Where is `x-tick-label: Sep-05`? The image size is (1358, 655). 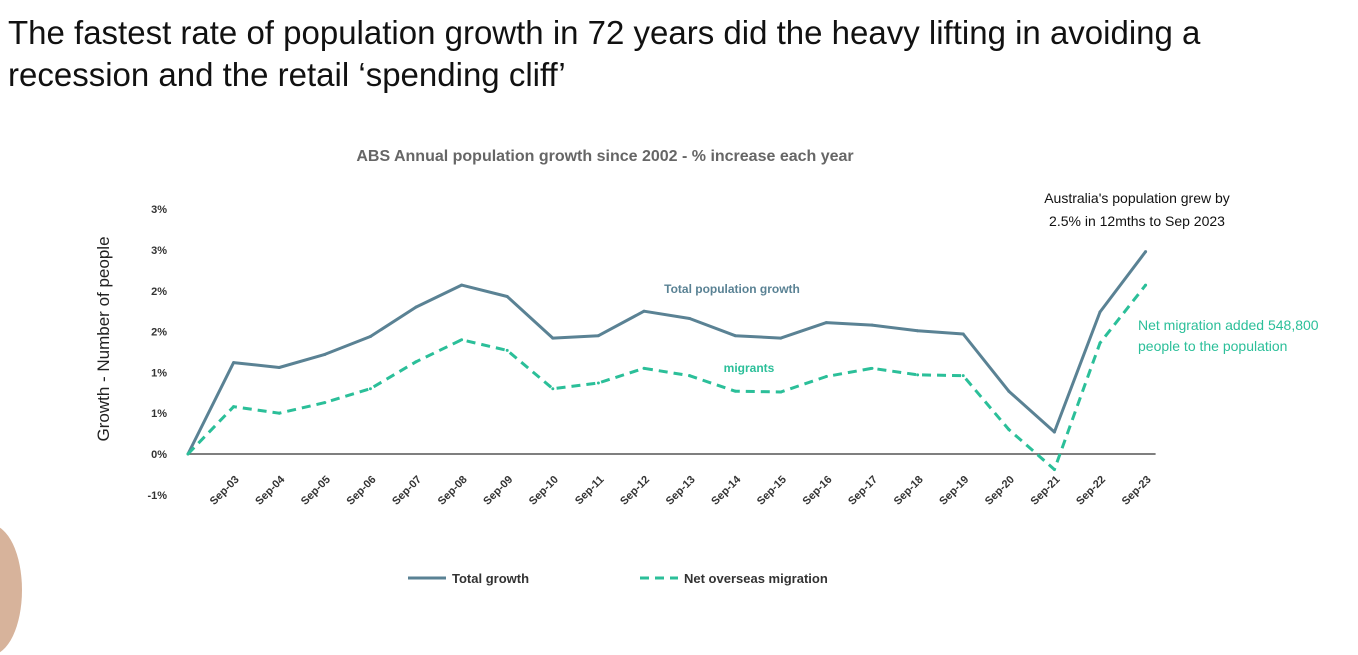 x-tick-label: Sep-05 is located at coordinates (316, 491).